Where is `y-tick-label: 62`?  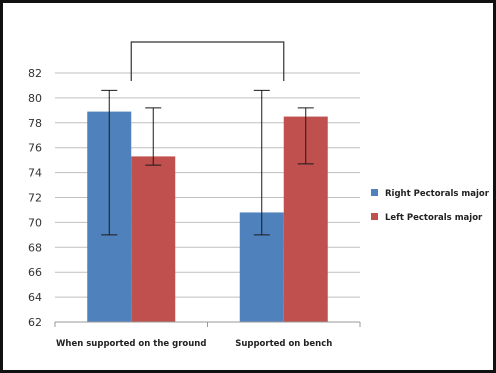 y-tick-label: 62 is located at coordinates (35, 322).